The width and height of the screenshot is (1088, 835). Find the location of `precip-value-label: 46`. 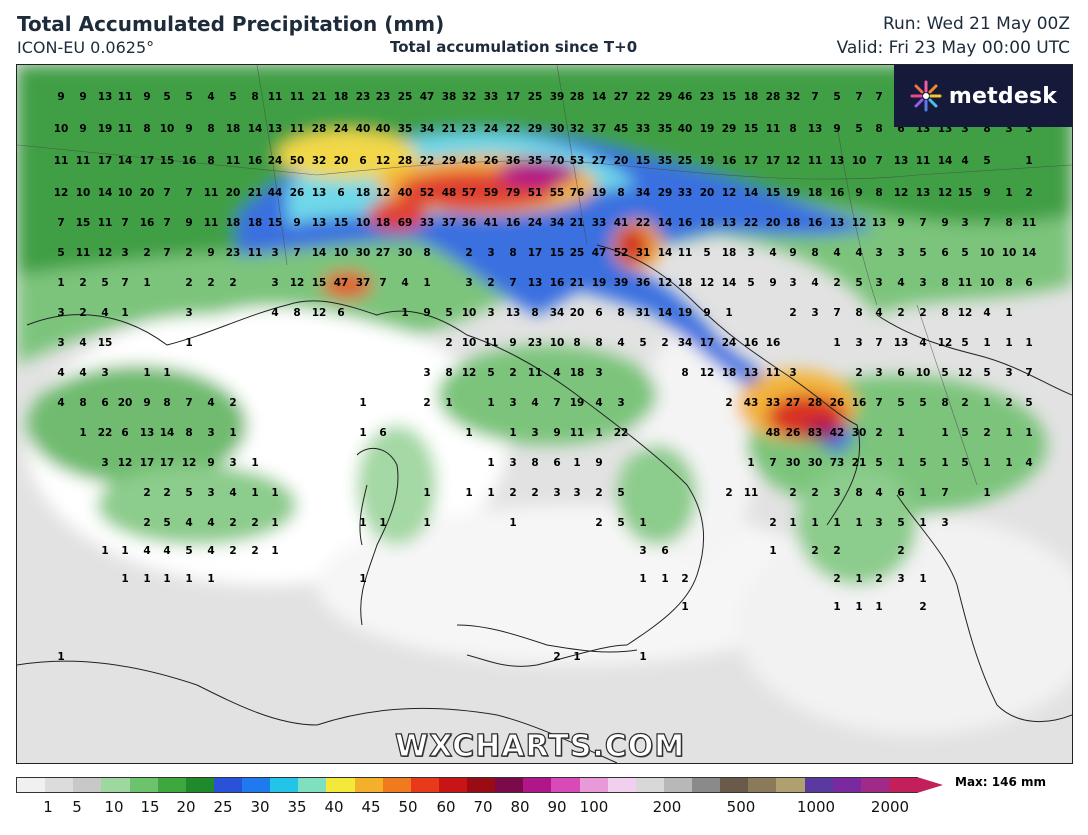

precip-value-label: 46 is located at coordinates (685, 97).